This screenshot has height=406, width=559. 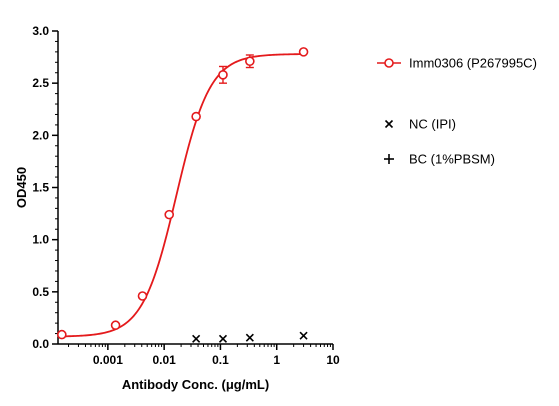 I want to click on y-tick-label: 1.0, so click(x=40, y=240).